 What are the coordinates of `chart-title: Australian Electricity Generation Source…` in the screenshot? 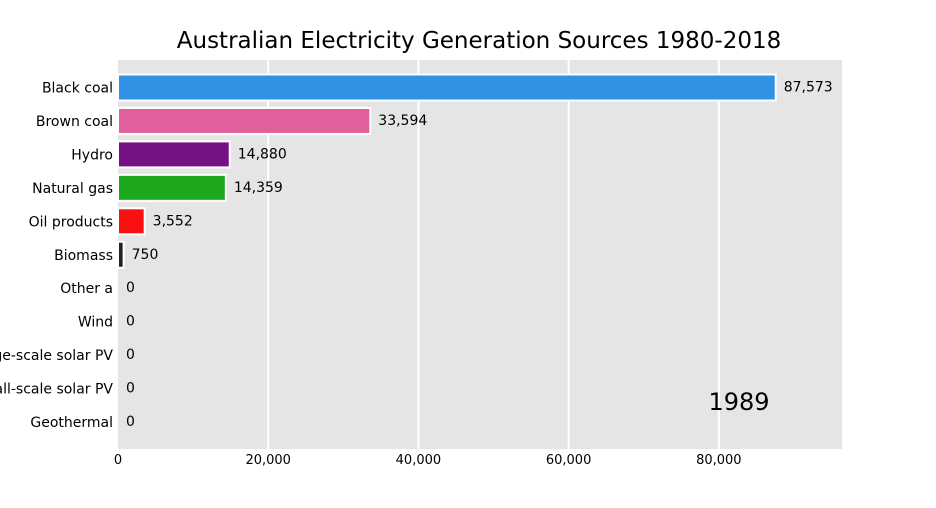 It's located at (479, 41).